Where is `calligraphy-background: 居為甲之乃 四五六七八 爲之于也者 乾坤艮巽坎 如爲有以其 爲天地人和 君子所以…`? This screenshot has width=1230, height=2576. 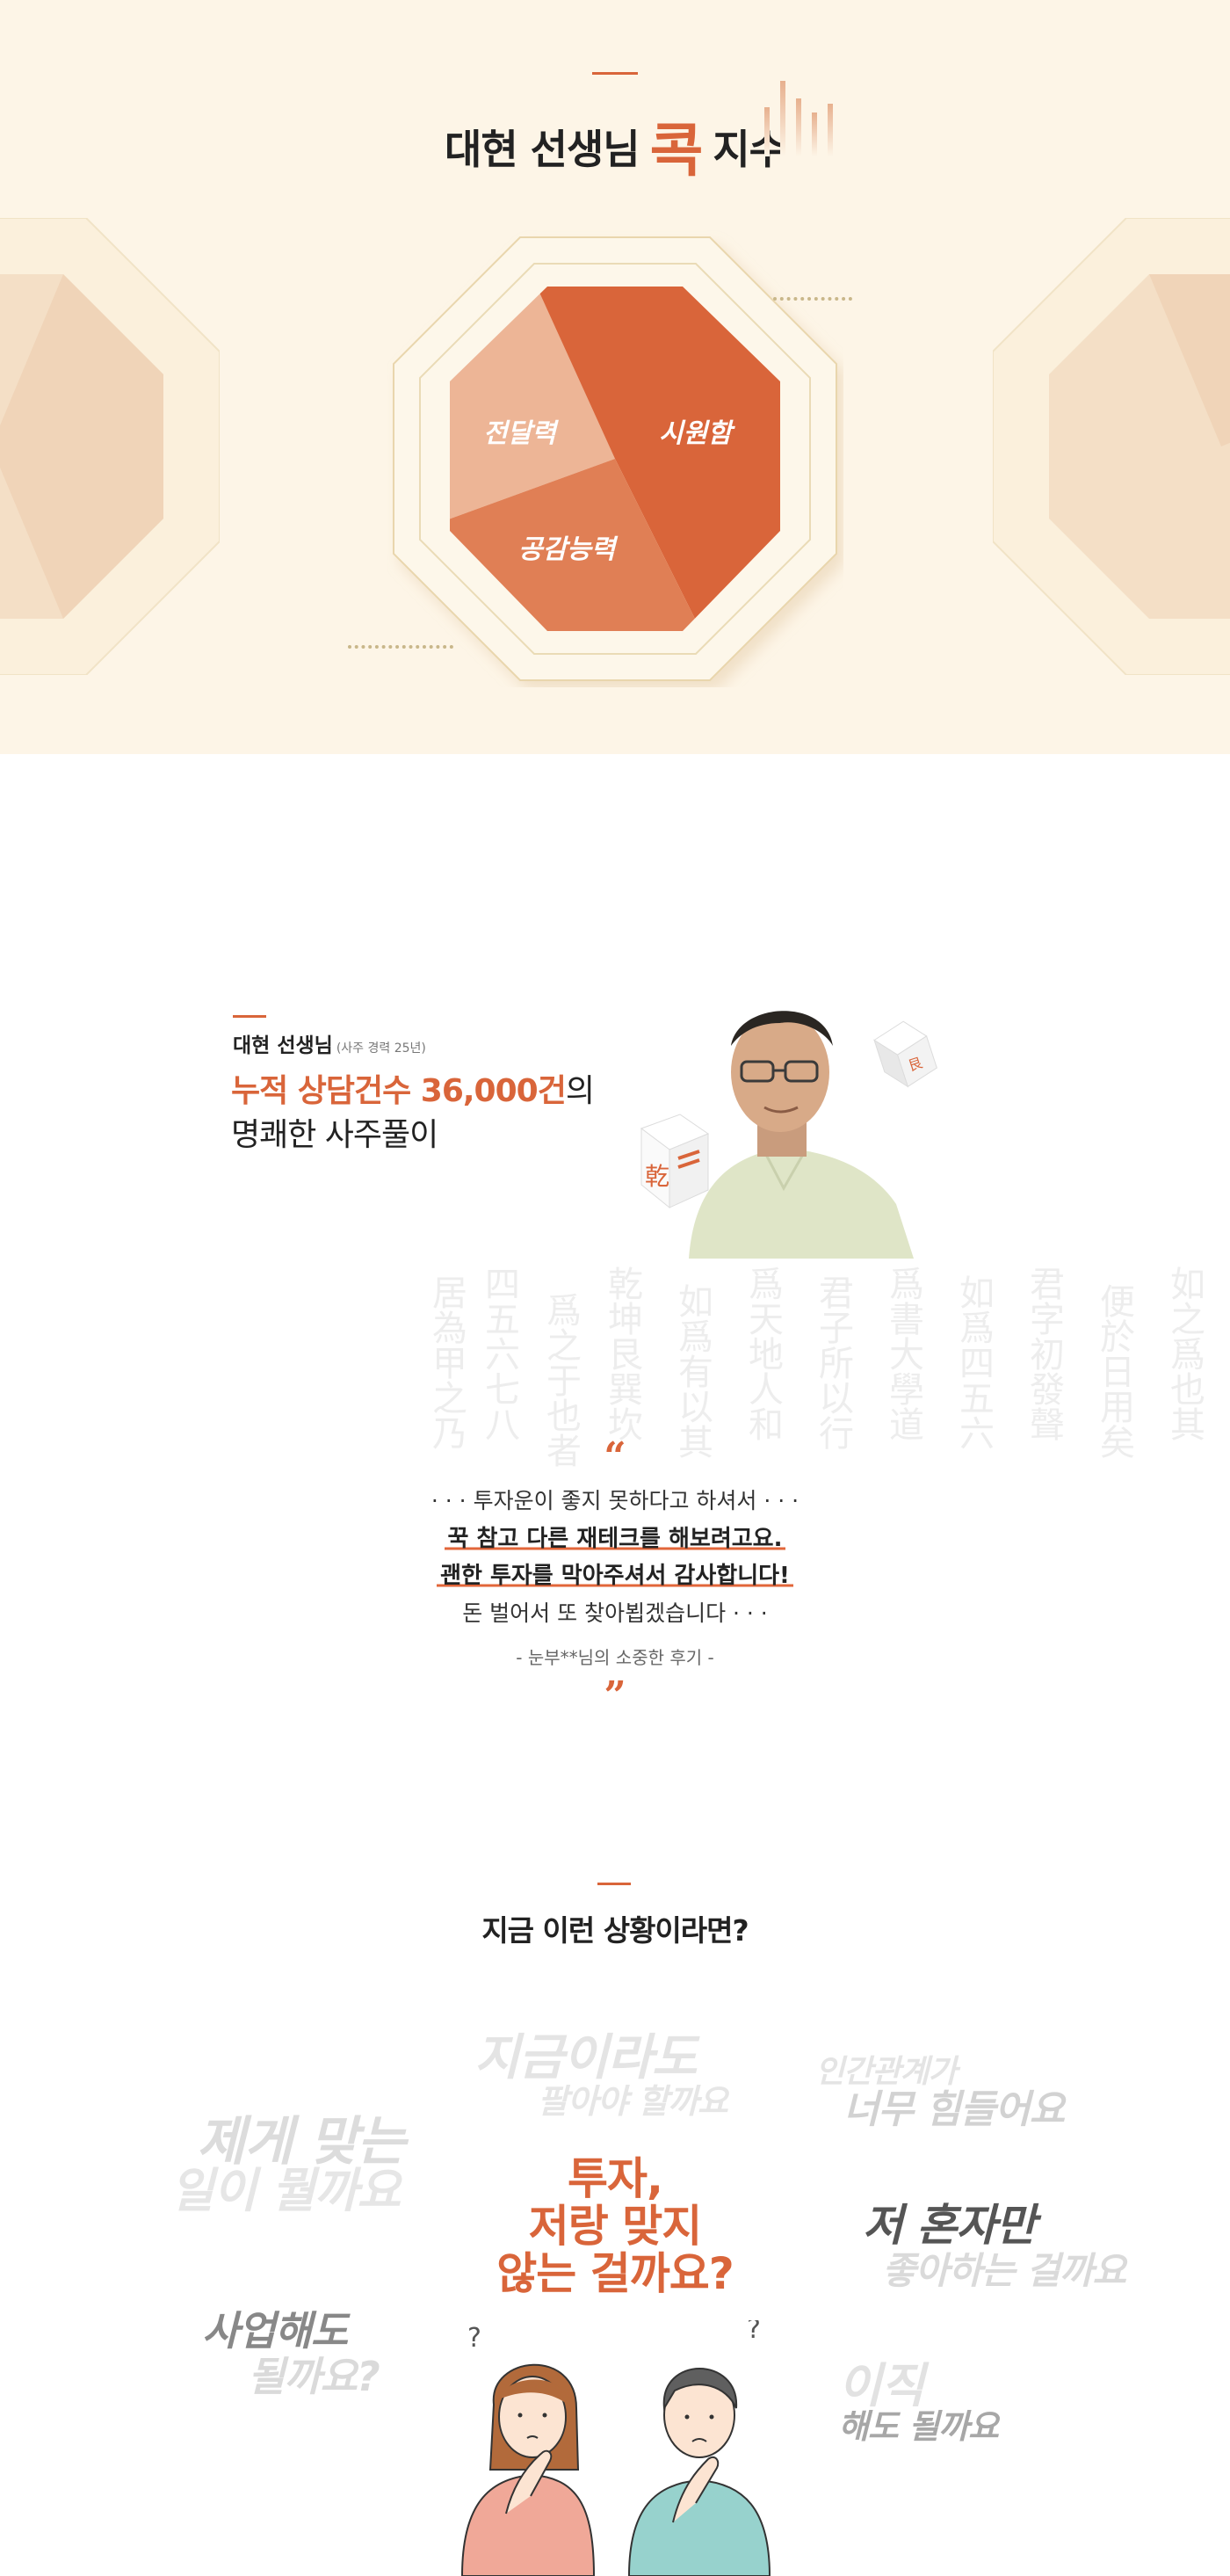
calligraphy-background: 居為甲之乃 四五六七八 爲之于也者 乾坤艮巽坎 如爲有以其 爲天地人和 君子所以… is located at coordinates (815, 1367).